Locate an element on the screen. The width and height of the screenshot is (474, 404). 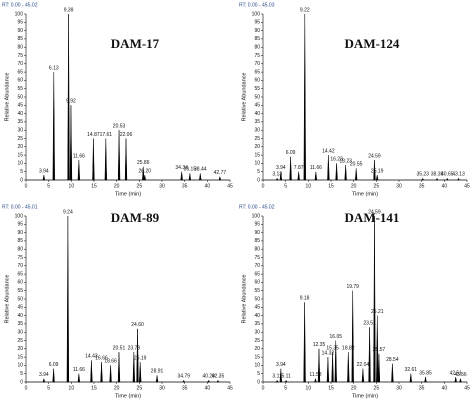
peak-label: 35.23 is located at coordinates (422, 175).